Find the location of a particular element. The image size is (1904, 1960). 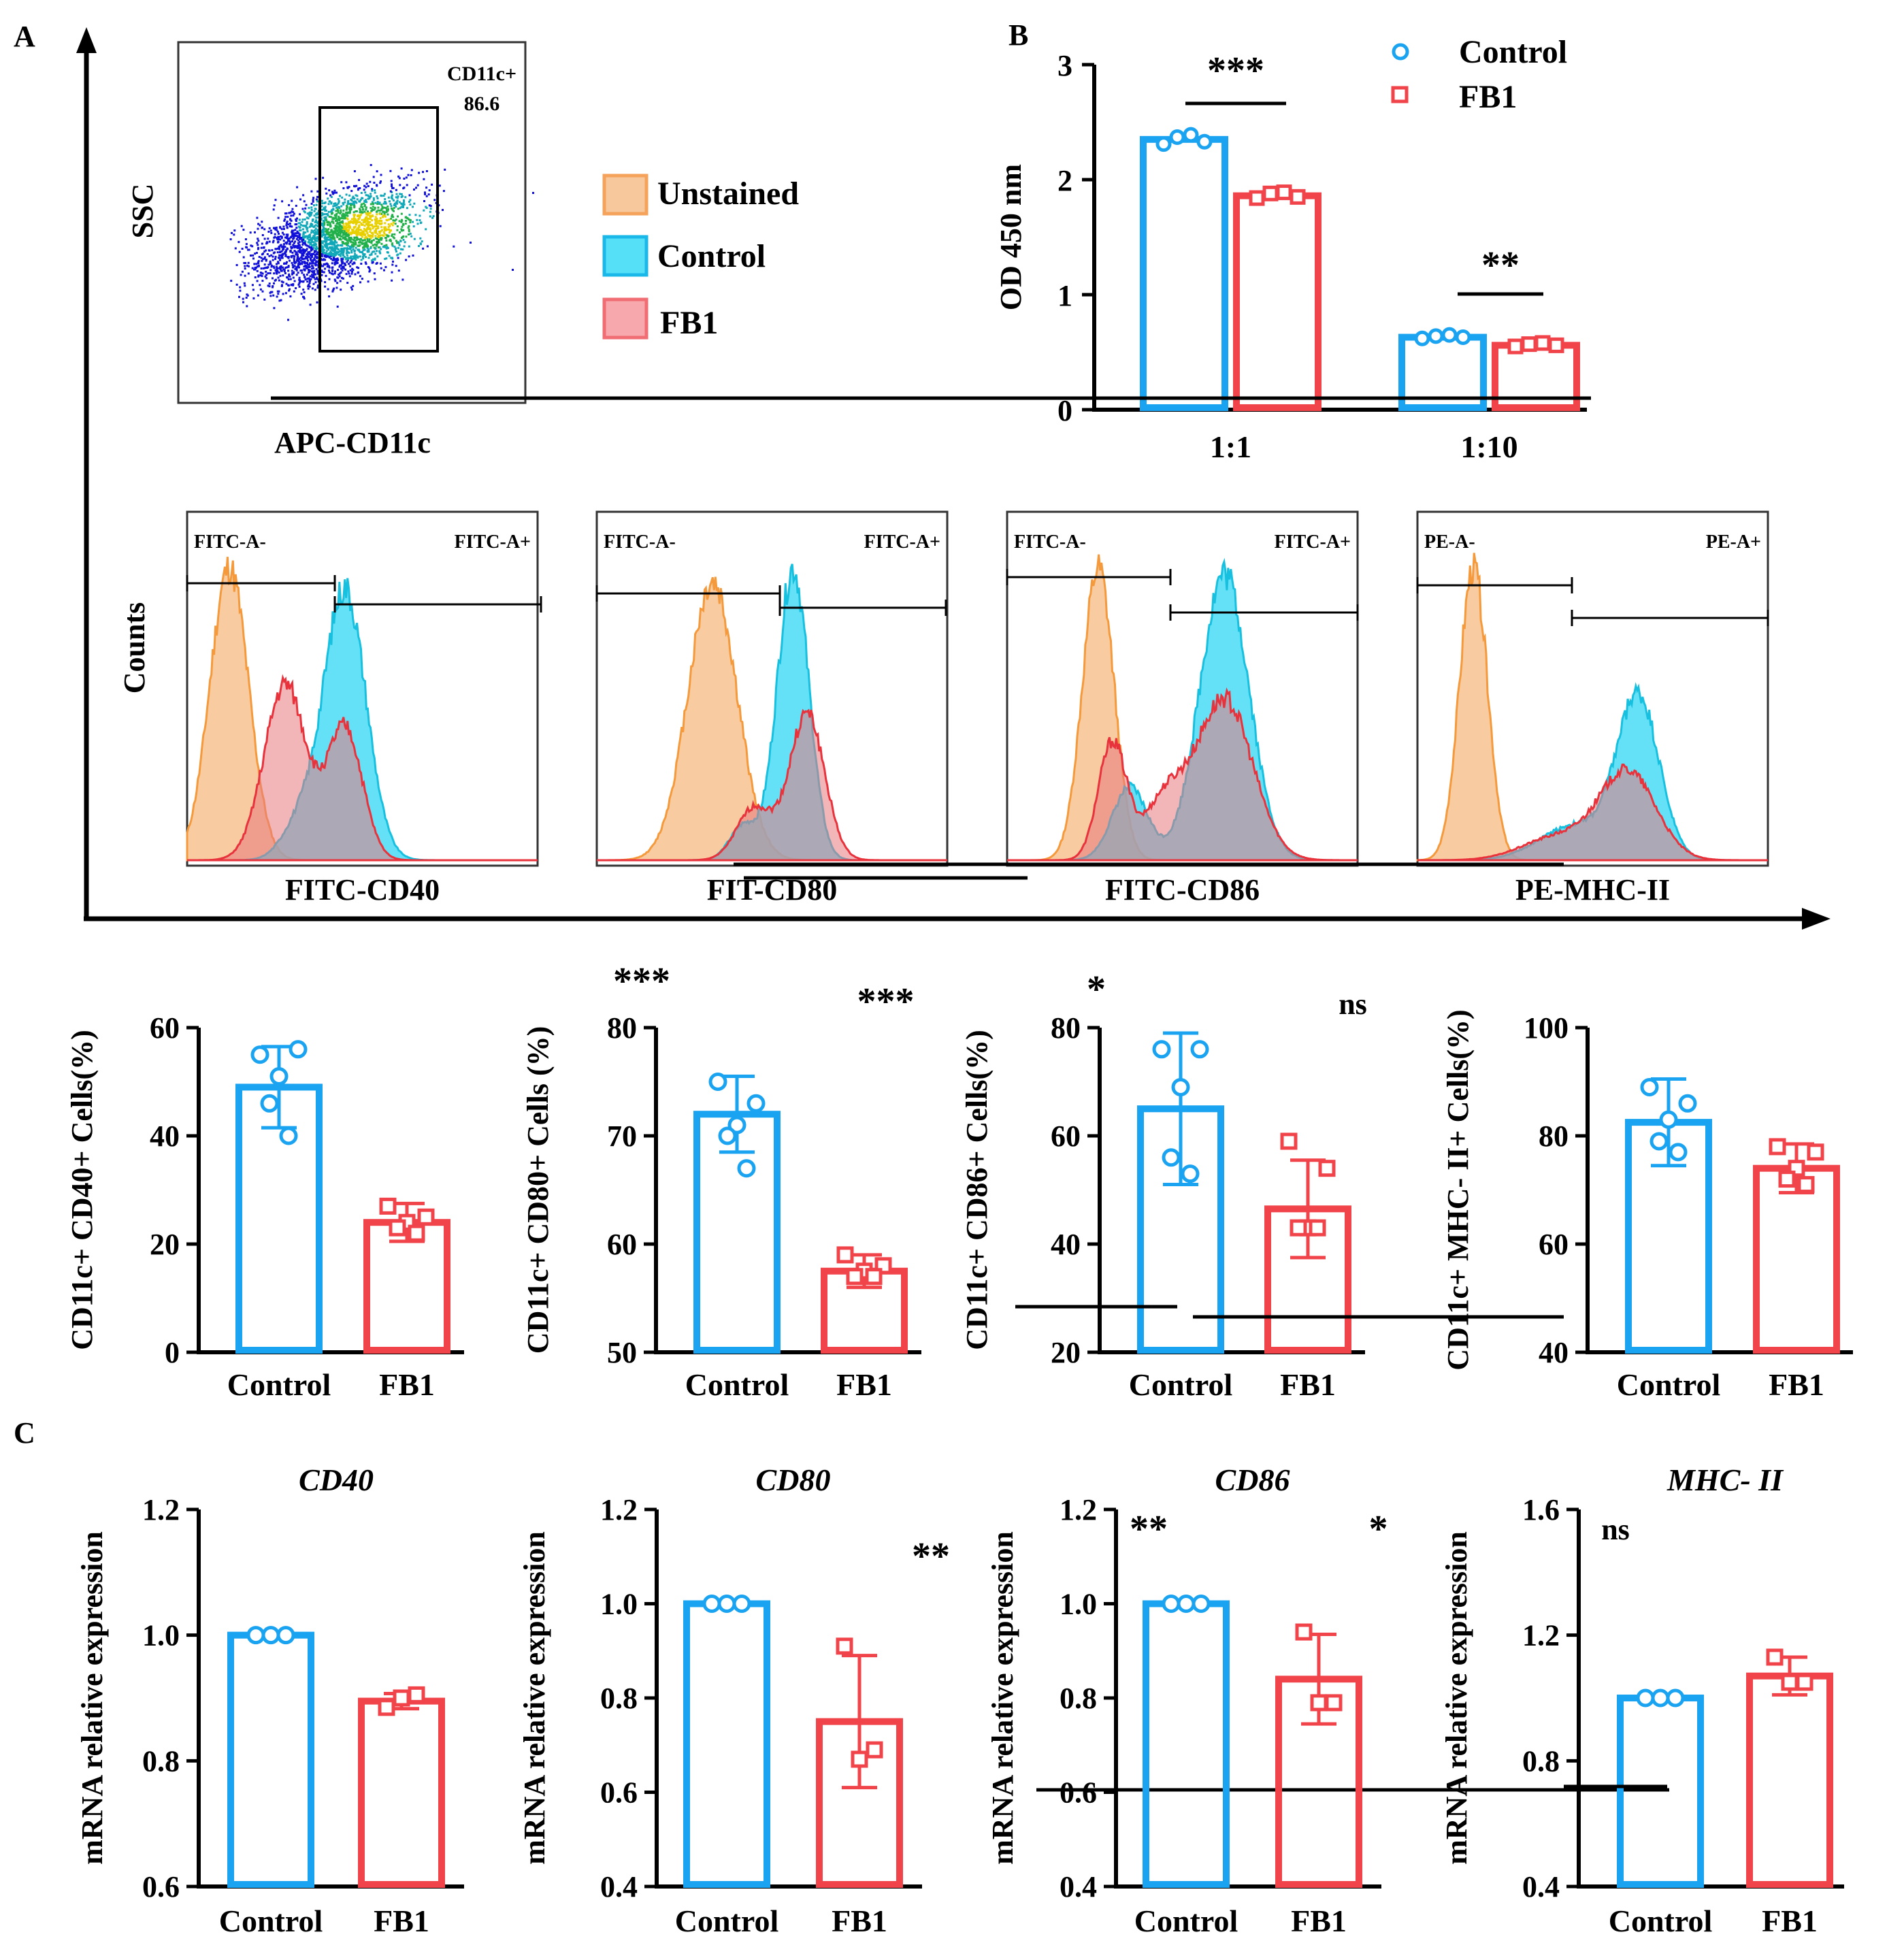

gate-negative-label: PE-A- is located at coordinates (1449, 543).